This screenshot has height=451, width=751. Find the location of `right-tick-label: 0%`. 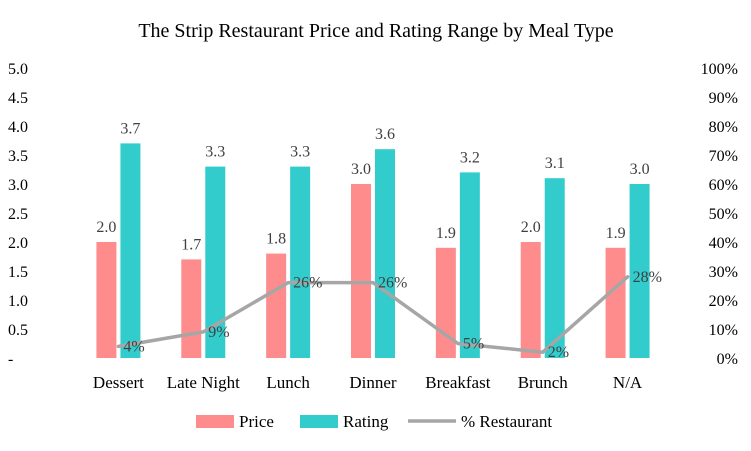

right-tick-label: 0% is located at coordinates (727, 359).